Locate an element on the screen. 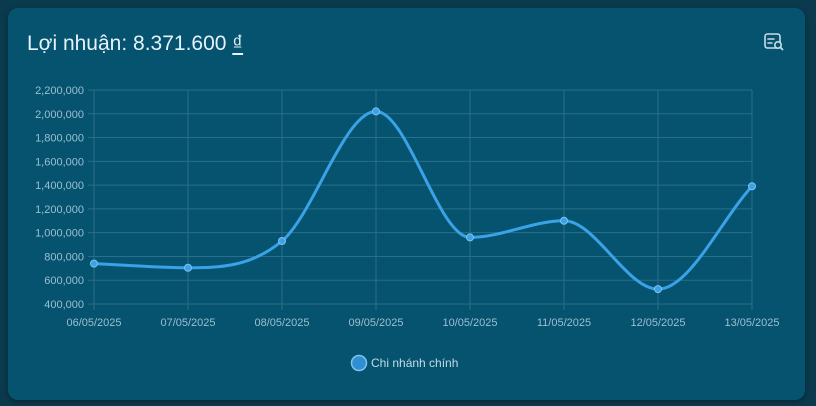  zoom-button is located at coordinates (774, 42).